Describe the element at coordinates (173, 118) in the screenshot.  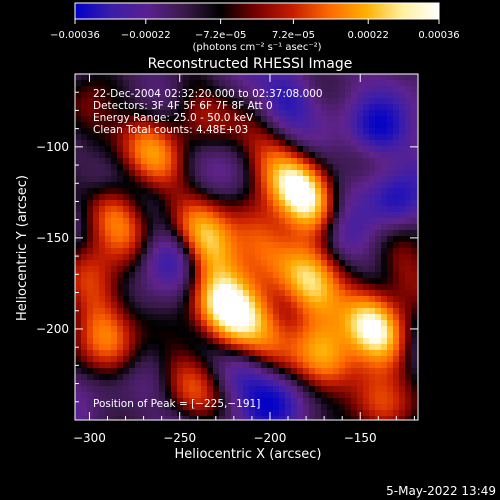
I see `info-energy-range: Energy Range: 25.0 - 50.0 keV` at that location.